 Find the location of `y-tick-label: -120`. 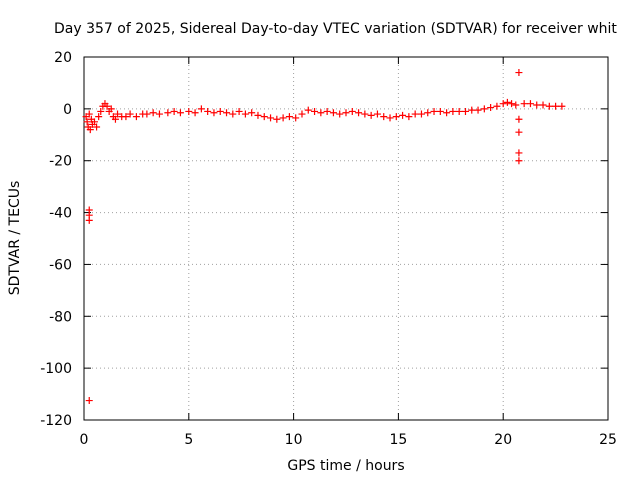

y-tick-label: -120 is located at coordinates (56, 421).